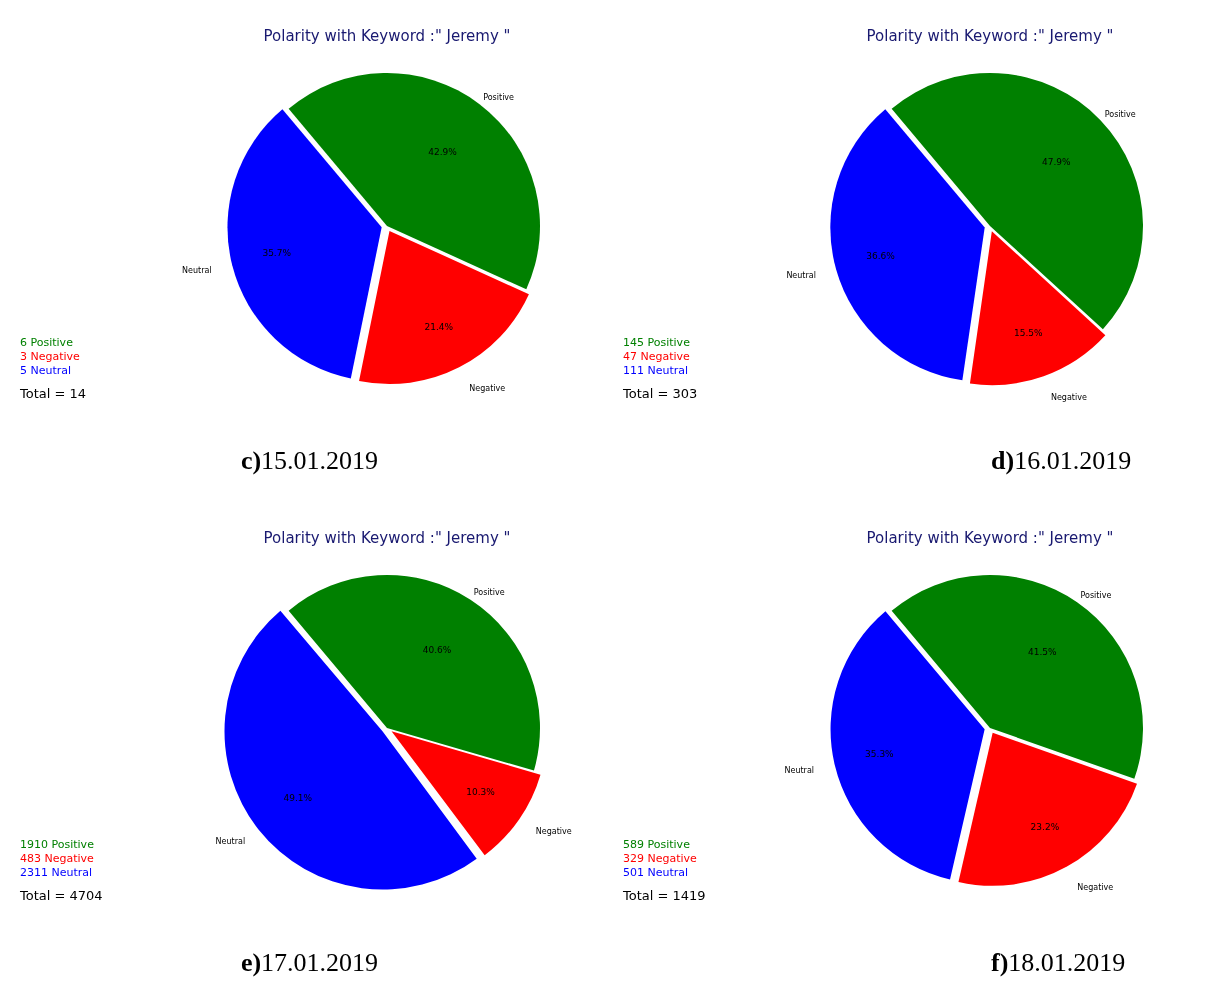 The image size is (1222, 989). Describe the element at coordinates (660, 393) in the screenshot. I see `text: Total = 303` at that location.